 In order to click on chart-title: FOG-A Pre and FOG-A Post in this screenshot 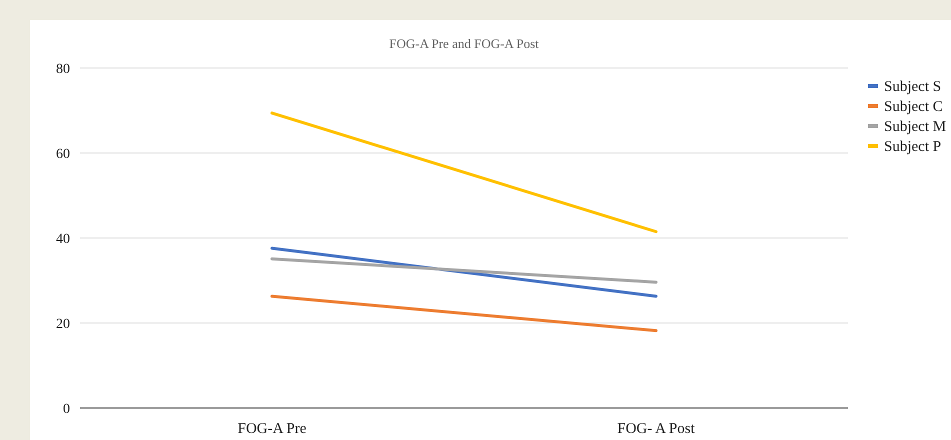, I will do `click(464, 43)`.